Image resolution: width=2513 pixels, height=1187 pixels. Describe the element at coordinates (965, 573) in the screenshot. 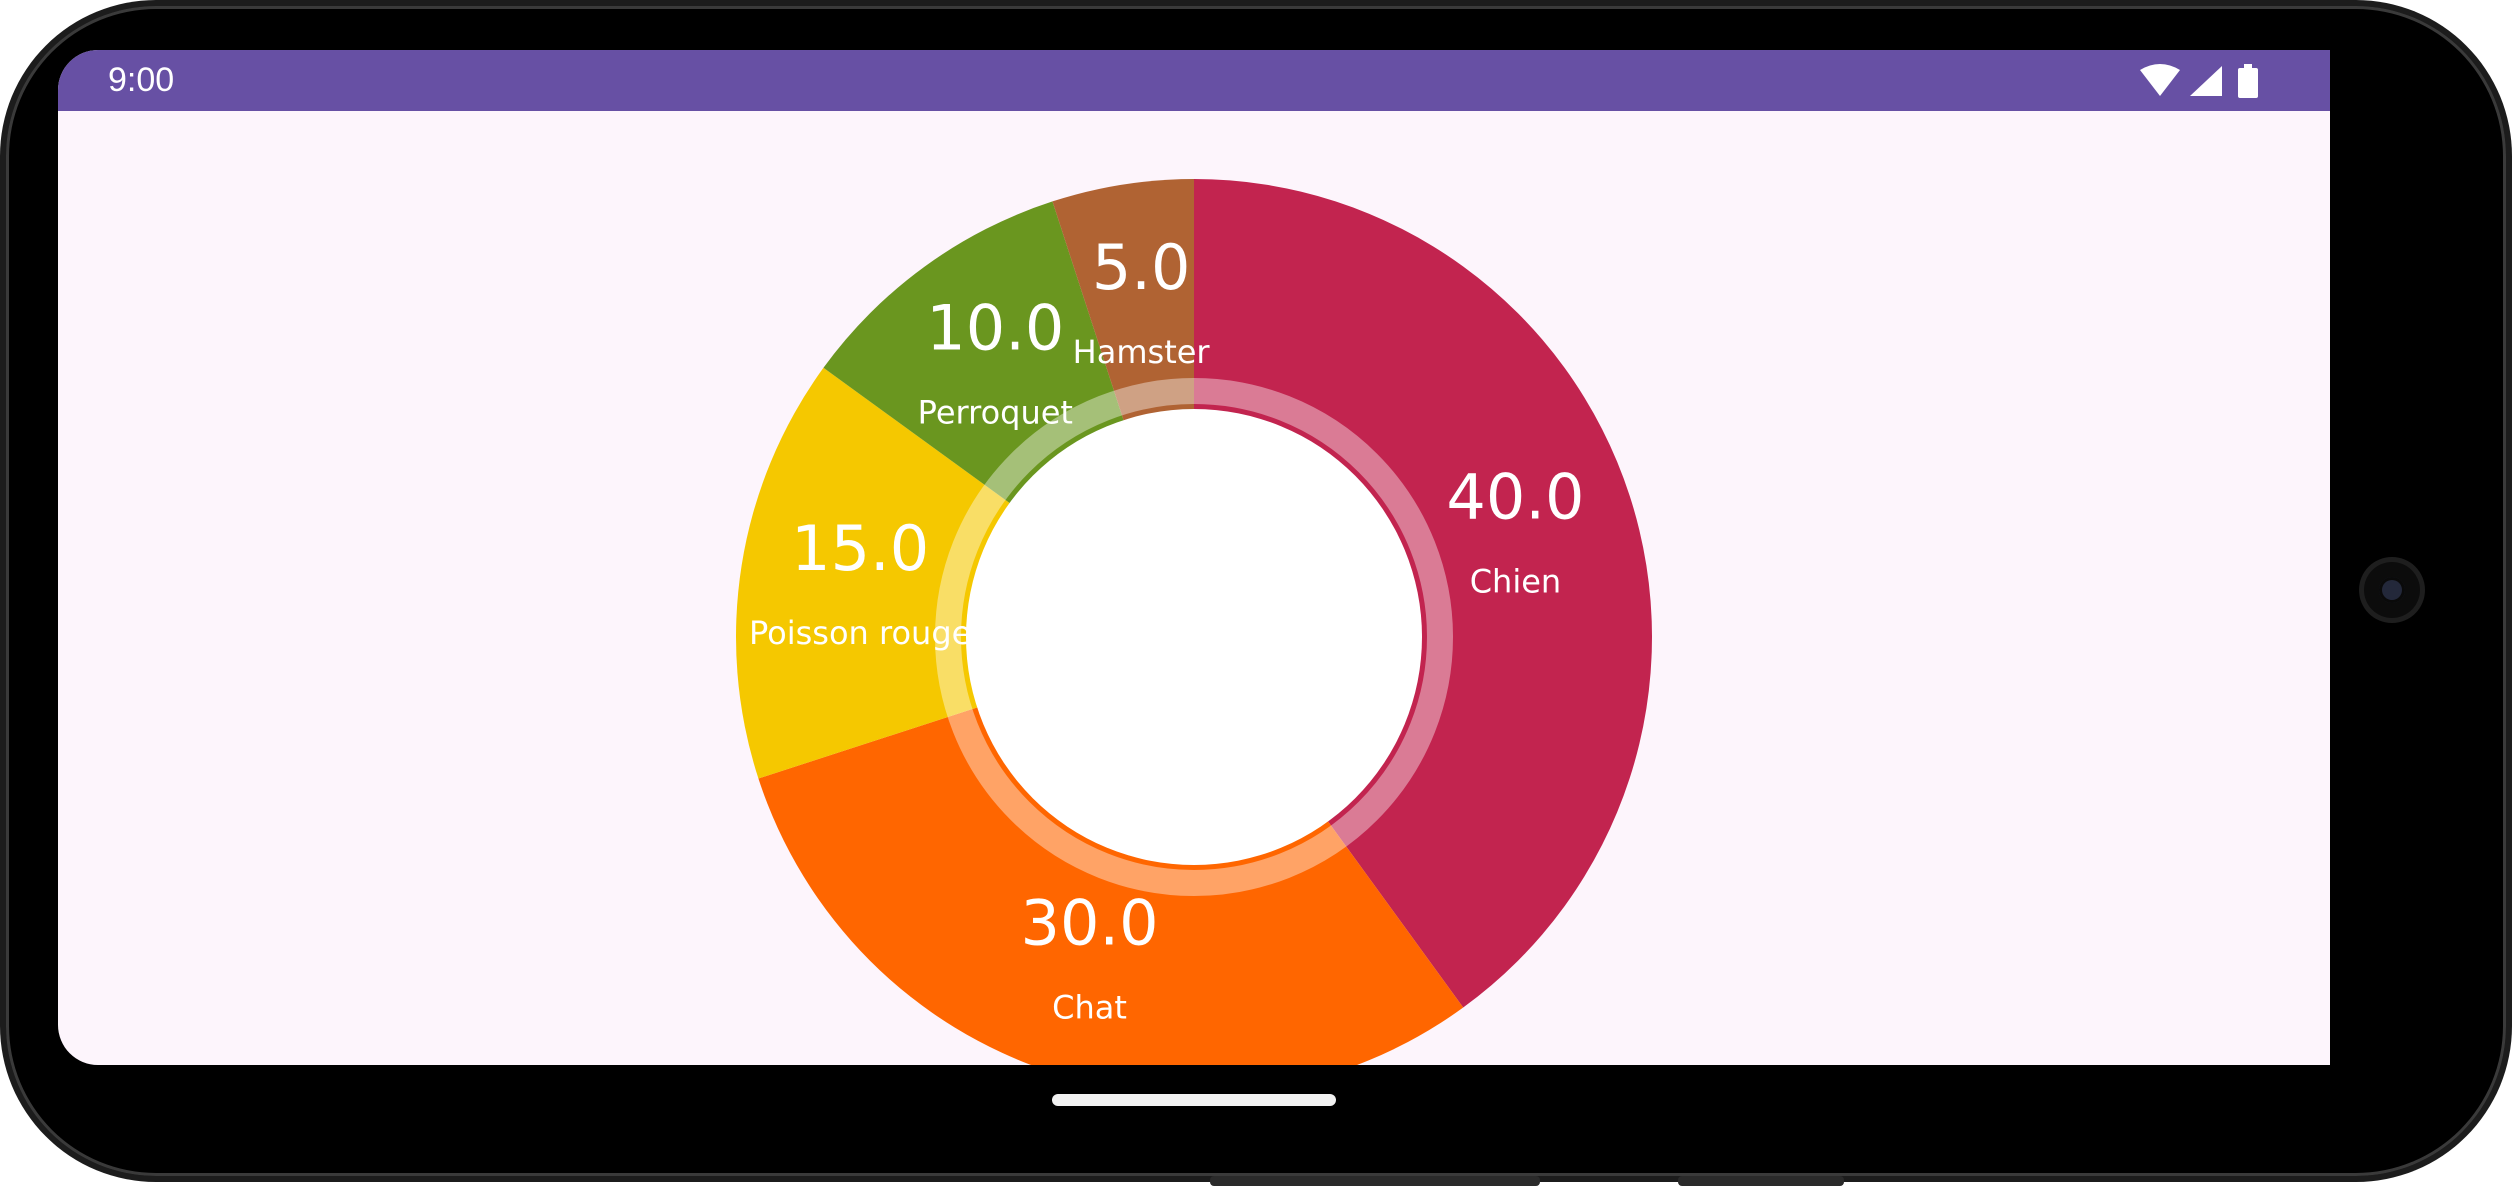

I see `slice-poisson-rouge` at that location.